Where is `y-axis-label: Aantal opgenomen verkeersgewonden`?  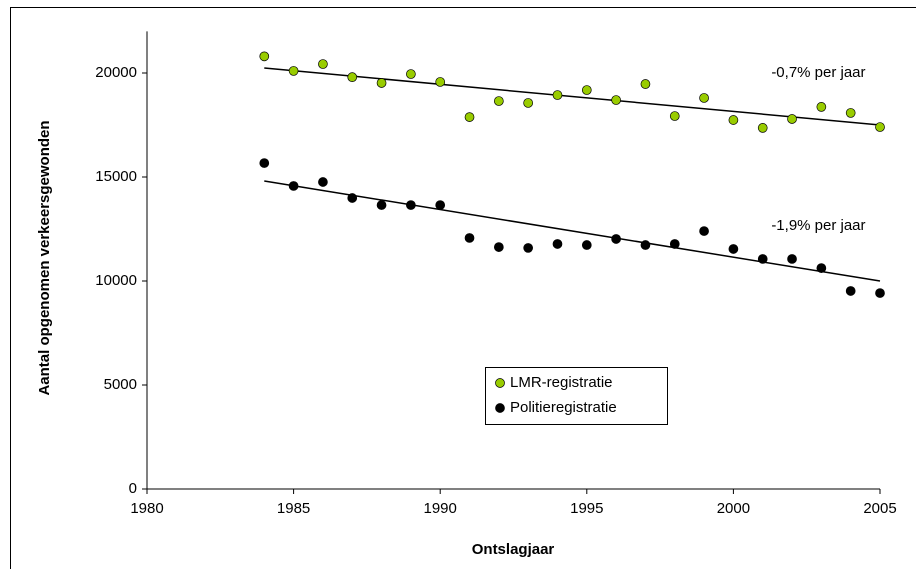
y-axis-label: Aantal opgenomen verkeersgewonden is located at coordinates (44, 257).